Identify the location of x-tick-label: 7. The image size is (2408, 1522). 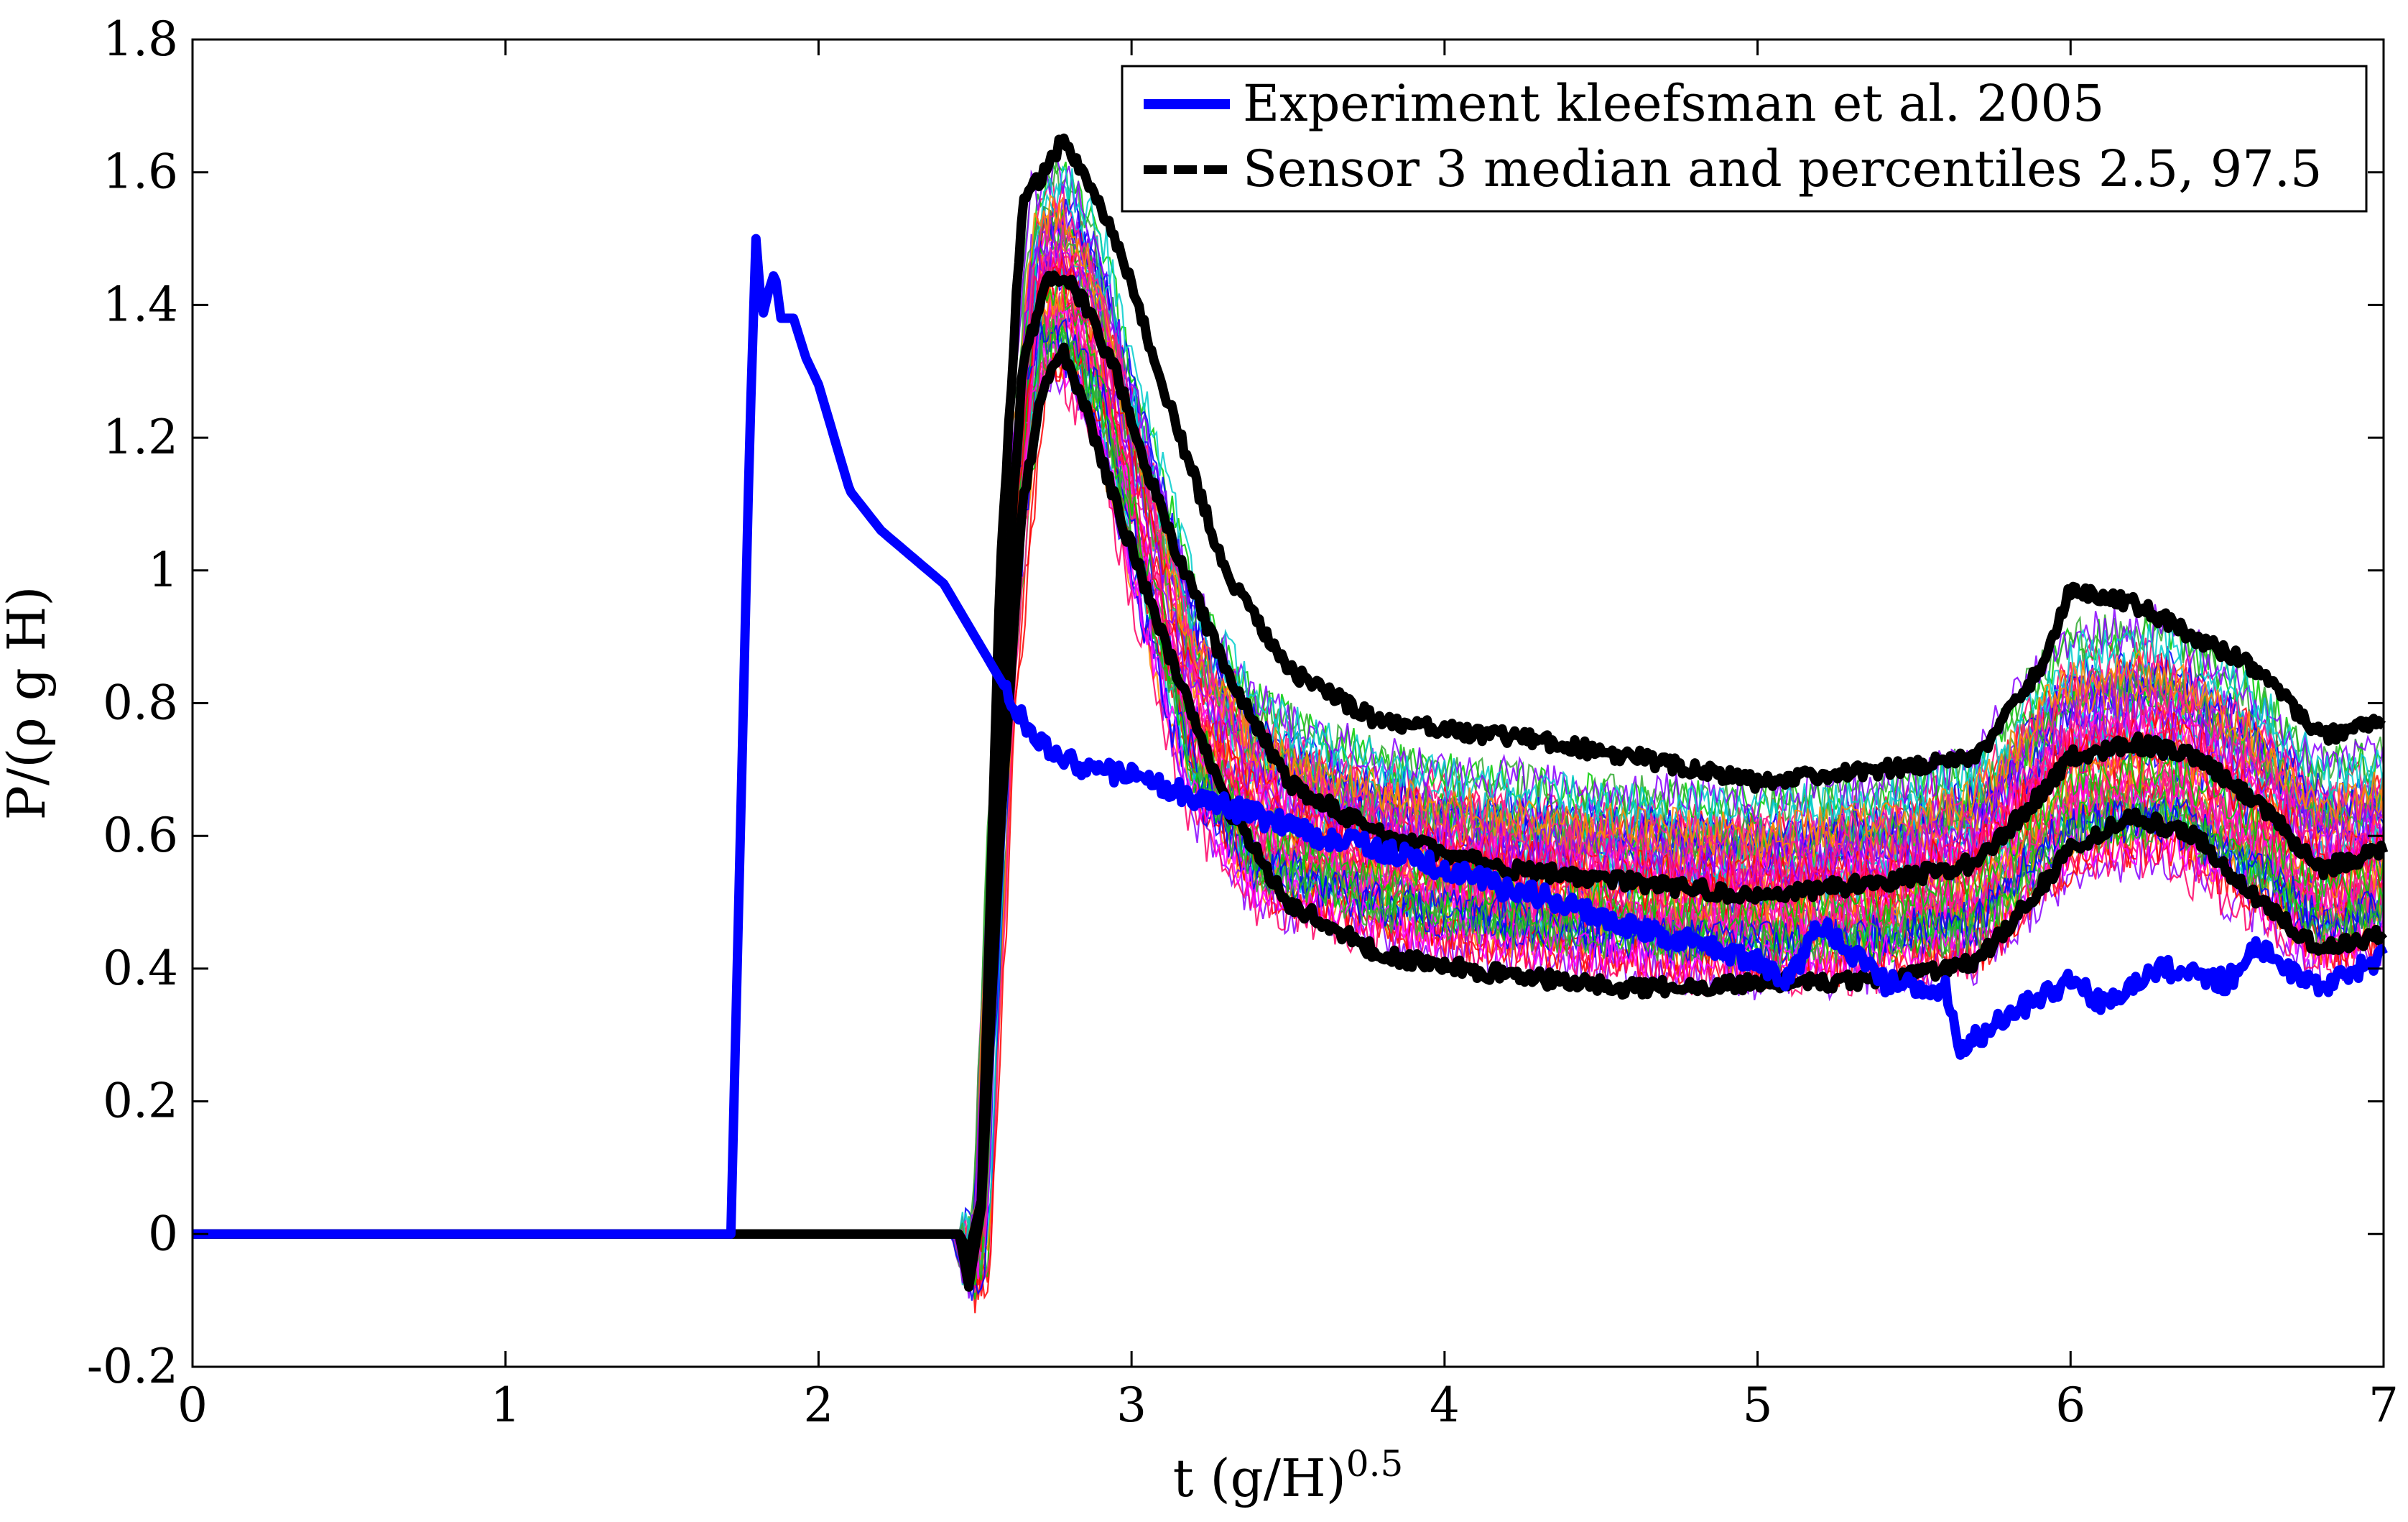
(2383, 1405).